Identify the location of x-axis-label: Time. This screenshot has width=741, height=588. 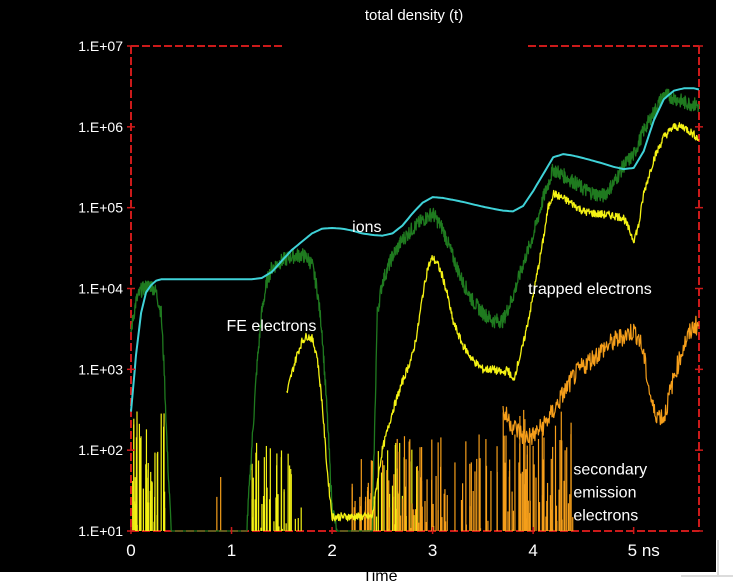
(380, 576).